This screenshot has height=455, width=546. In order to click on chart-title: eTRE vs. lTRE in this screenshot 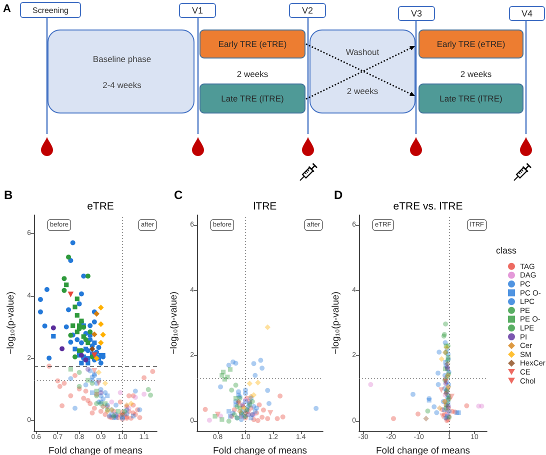, I will do `click(428, 206)`.